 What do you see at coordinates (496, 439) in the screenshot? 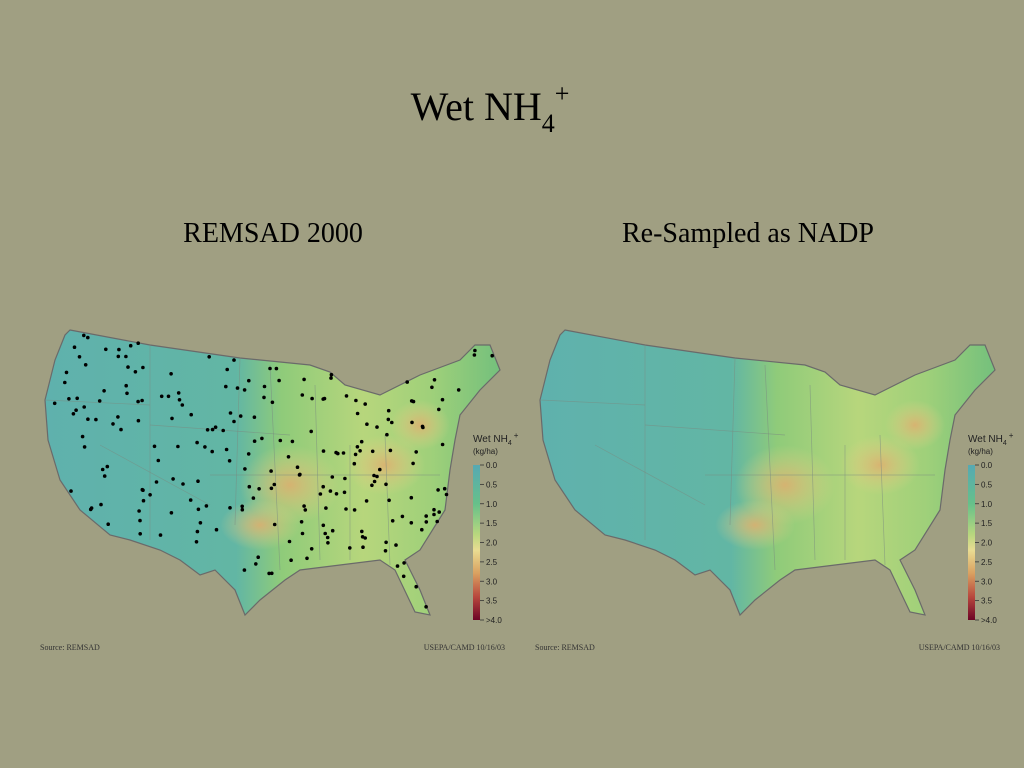
I see `legend-title: Wet NH4+` at bounding box center [496, 439].